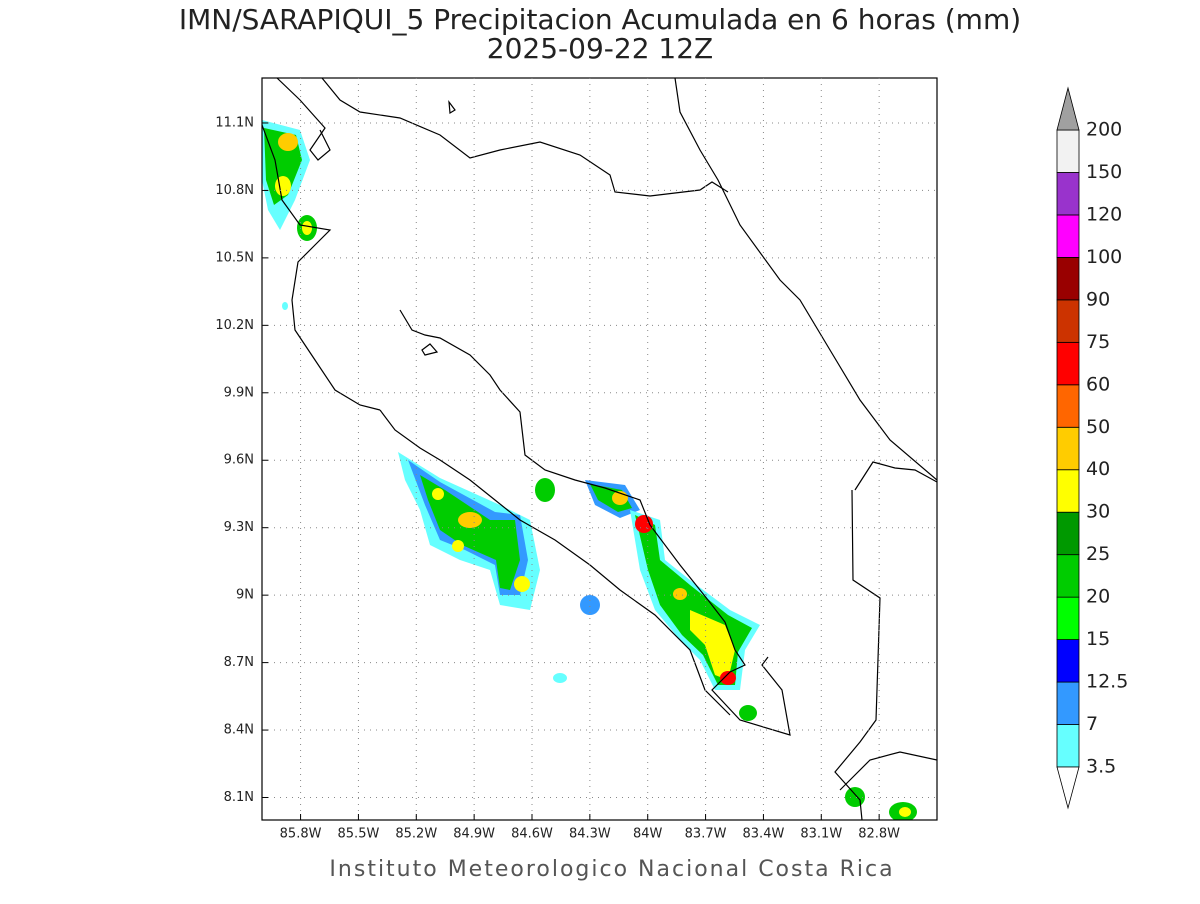 This screenshot has width=1200, height=904. I want to click on x-tick-label: 85.2W, so click(416, 834).